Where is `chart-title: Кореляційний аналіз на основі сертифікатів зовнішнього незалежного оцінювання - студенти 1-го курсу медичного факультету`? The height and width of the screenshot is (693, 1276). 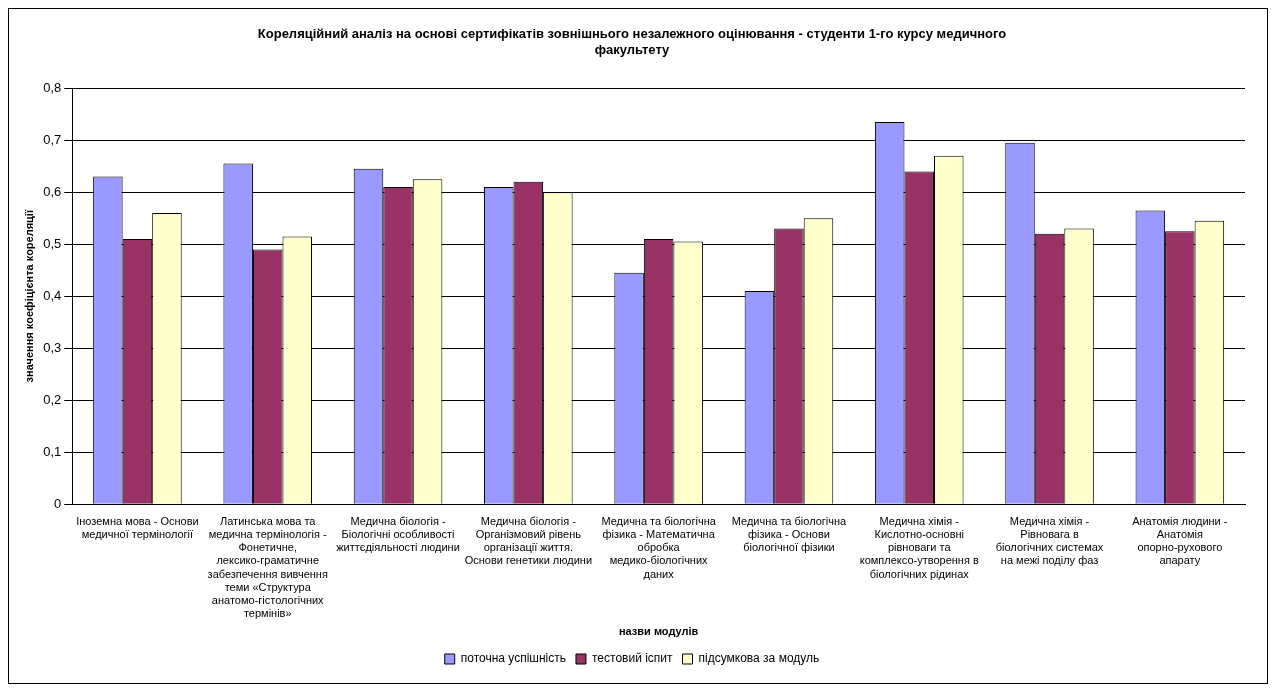 chart-title: Кореляційний аналіз на основі сертифікатів зовнішнього незалежного оцінювання - студенти 1-го курсу медичного факультету is located at coordinates (632, 41).